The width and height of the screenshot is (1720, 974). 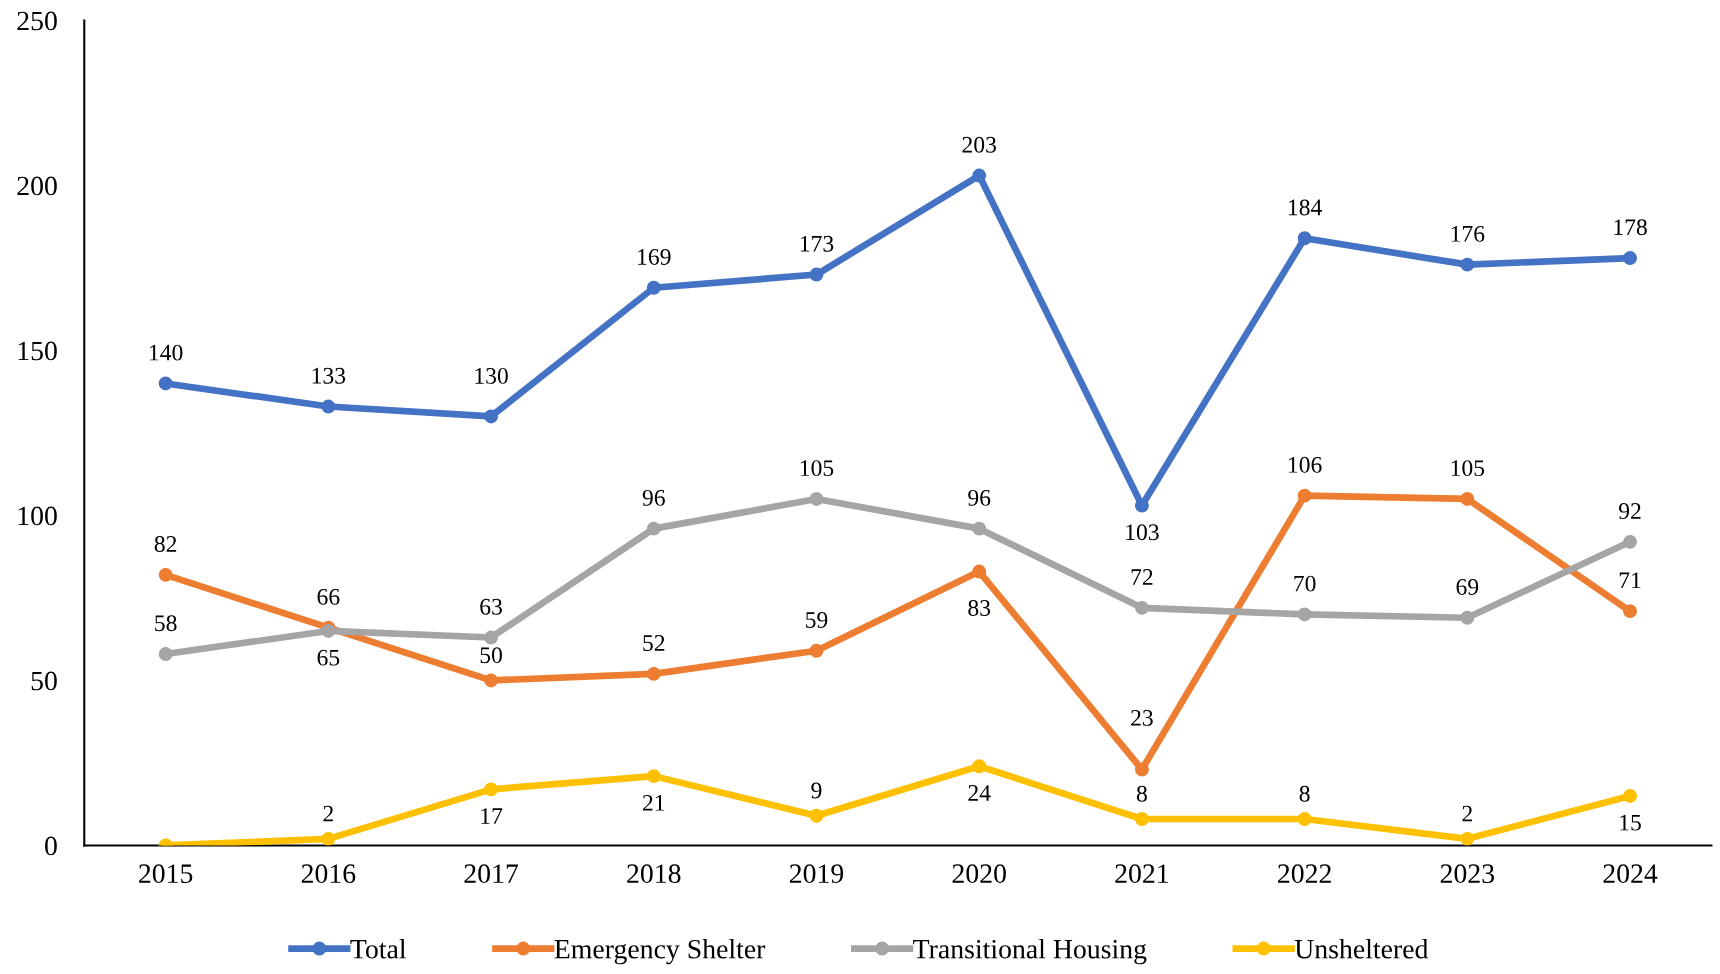 What do you see at coordinates (165, 544) in the screenshot?
I see `data-label: 82` at bounding box center [165, 544].